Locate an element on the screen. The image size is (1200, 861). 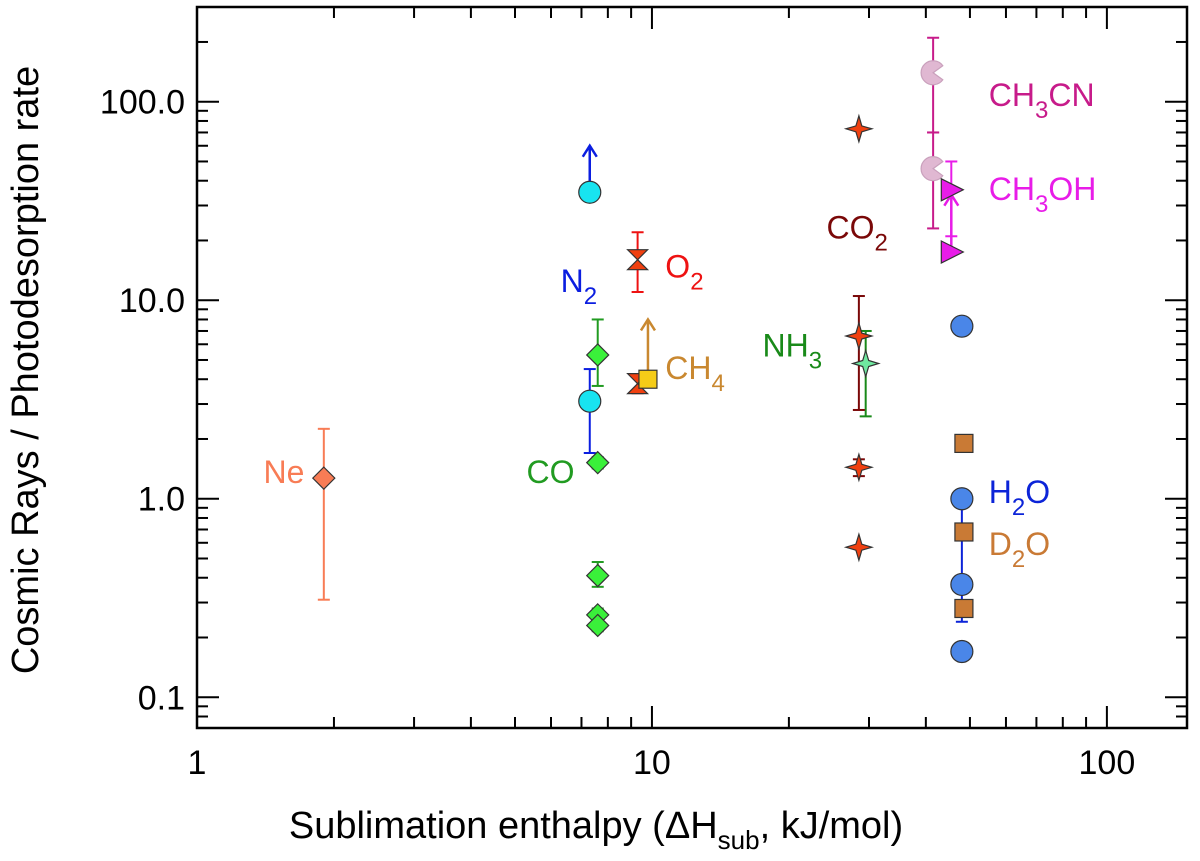
x-tick-label: 1 is located at coordinates (197, 763).